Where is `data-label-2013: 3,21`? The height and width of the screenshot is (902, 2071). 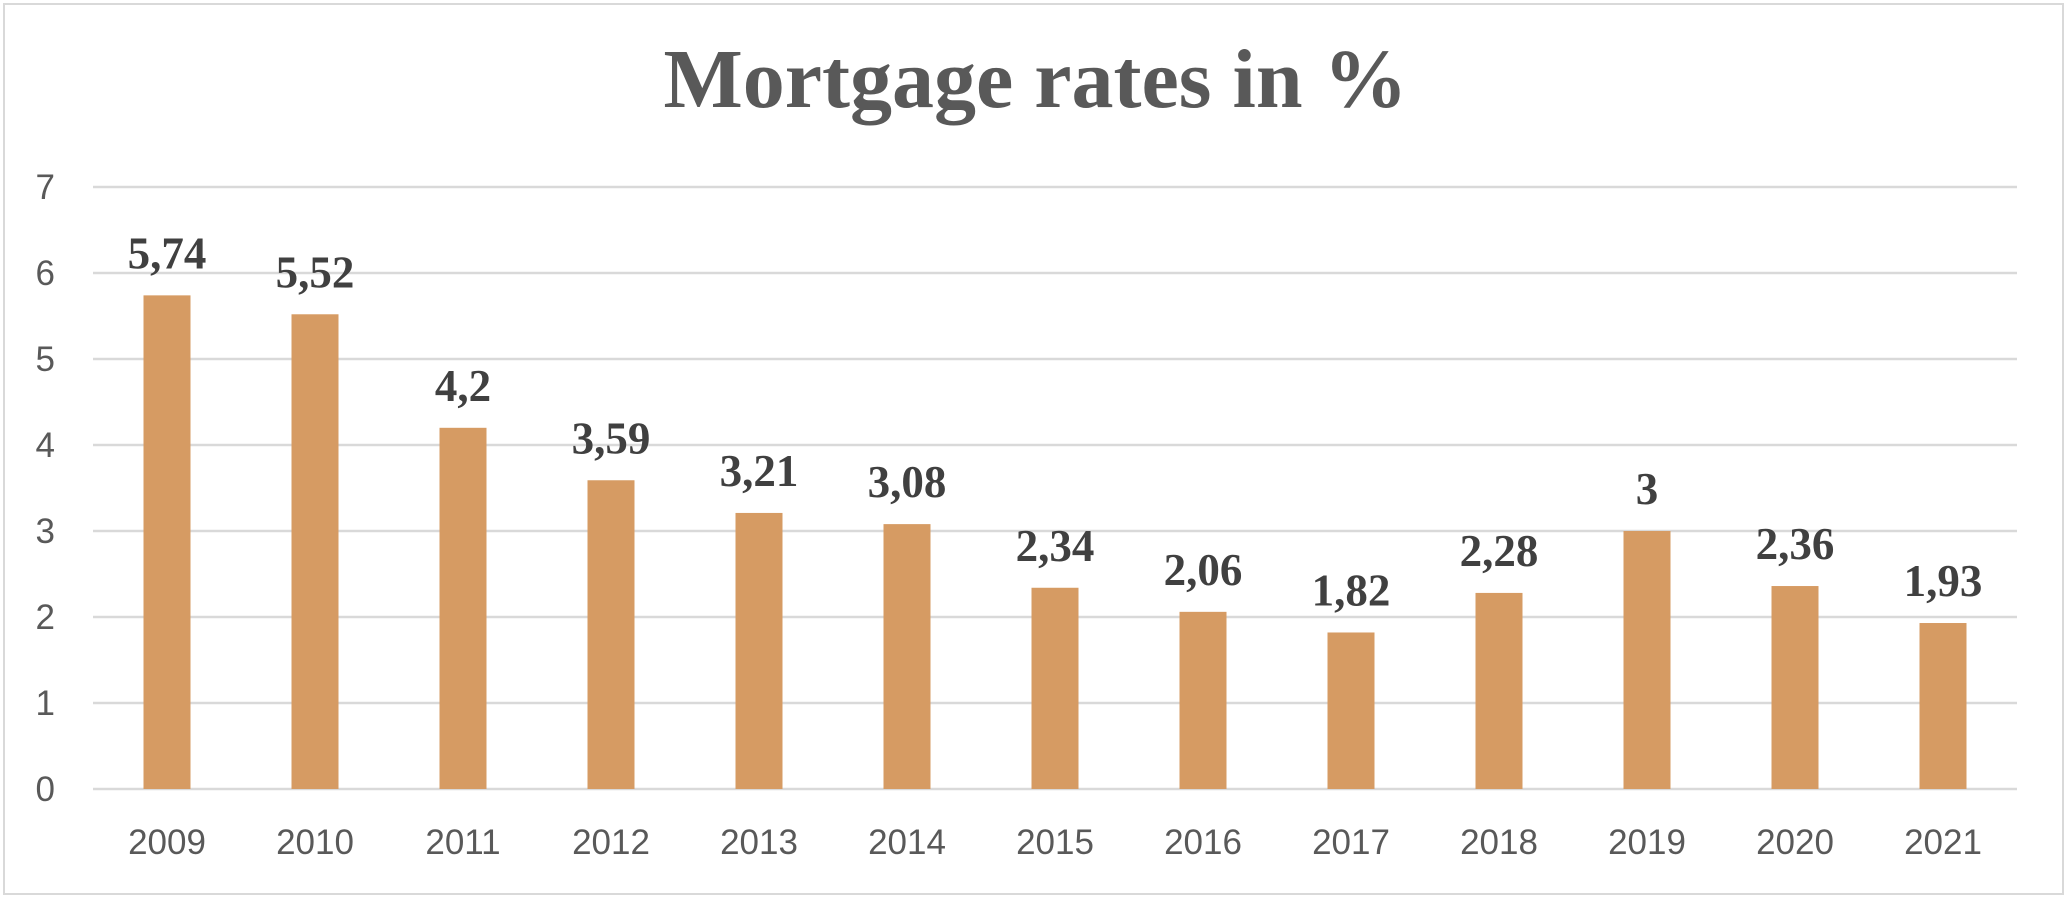 data-label-2013: 3,21 is located at coordinates (759, 471).